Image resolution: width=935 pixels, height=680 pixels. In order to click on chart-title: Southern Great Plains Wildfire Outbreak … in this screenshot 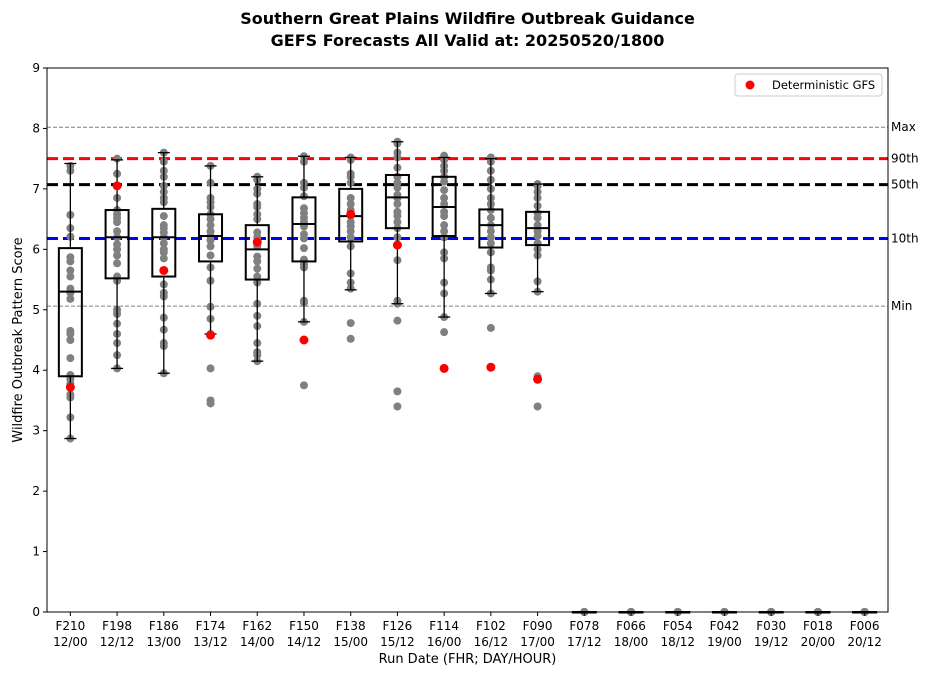, I will do `click(467, 18)`.